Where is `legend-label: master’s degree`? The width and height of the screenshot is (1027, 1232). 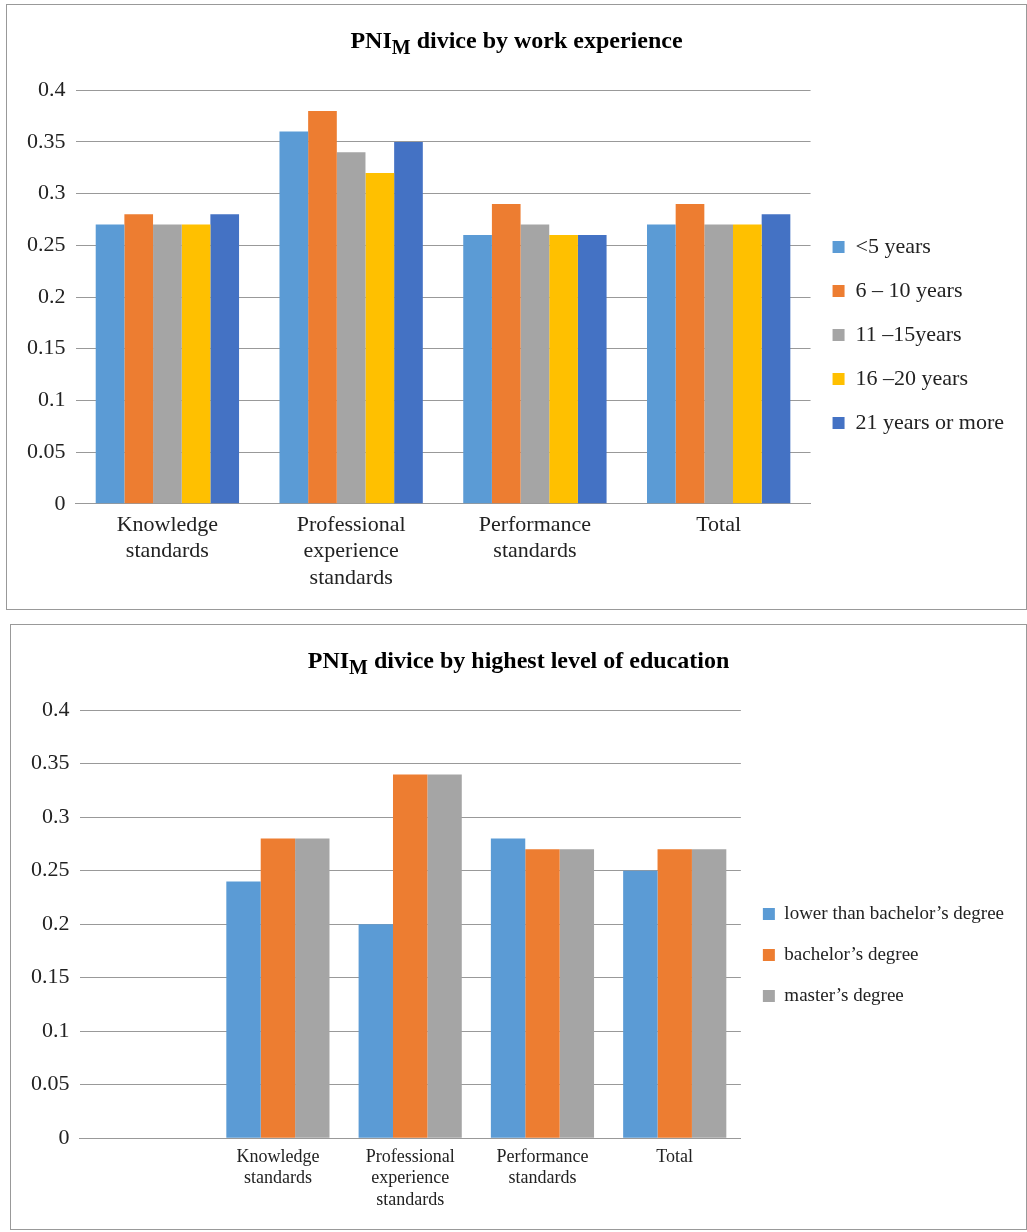 legend-label: master’s degree is located at coordinates (844, 994).